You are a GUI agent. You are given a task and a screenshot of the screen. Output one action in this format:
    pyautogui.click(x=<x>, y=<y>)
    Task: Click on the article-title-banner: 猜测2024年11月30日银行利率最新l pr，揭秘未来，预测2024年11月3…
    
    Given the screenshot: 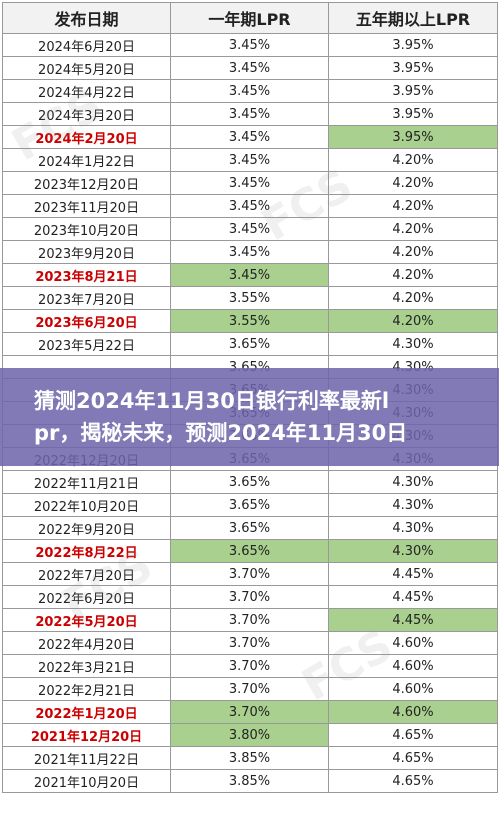 What is the action you would take?
    pyautogui.click(x=249, y=417)
    